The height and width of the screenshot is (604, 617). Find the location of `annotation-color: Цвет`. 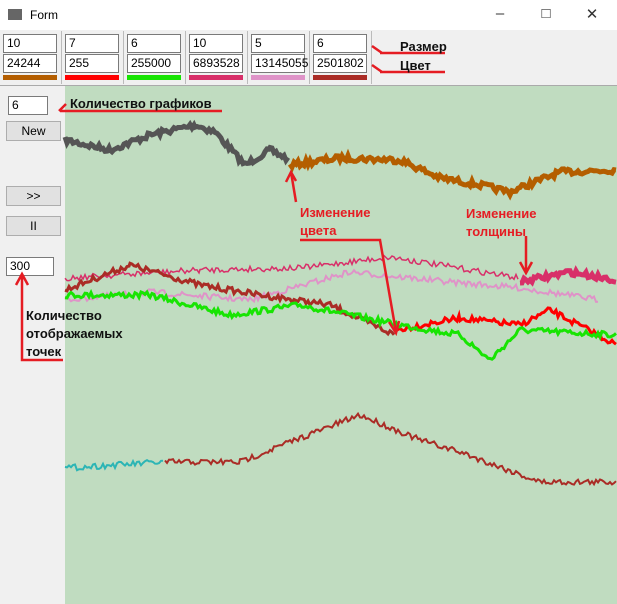

annotation-color: Цвет is located at coordinates (415, 65).